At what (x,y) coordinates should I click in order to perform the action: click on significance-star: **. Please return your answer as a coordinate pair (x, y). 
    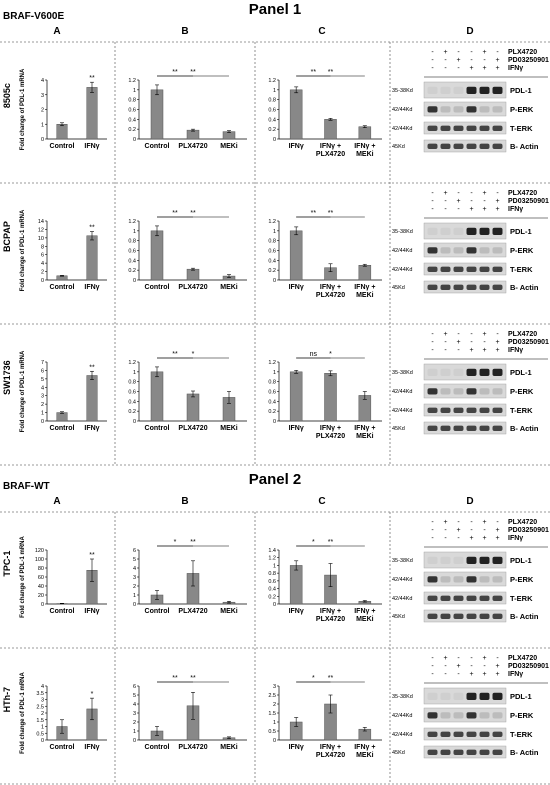
    Looking at the image, I should click on (92, 555).